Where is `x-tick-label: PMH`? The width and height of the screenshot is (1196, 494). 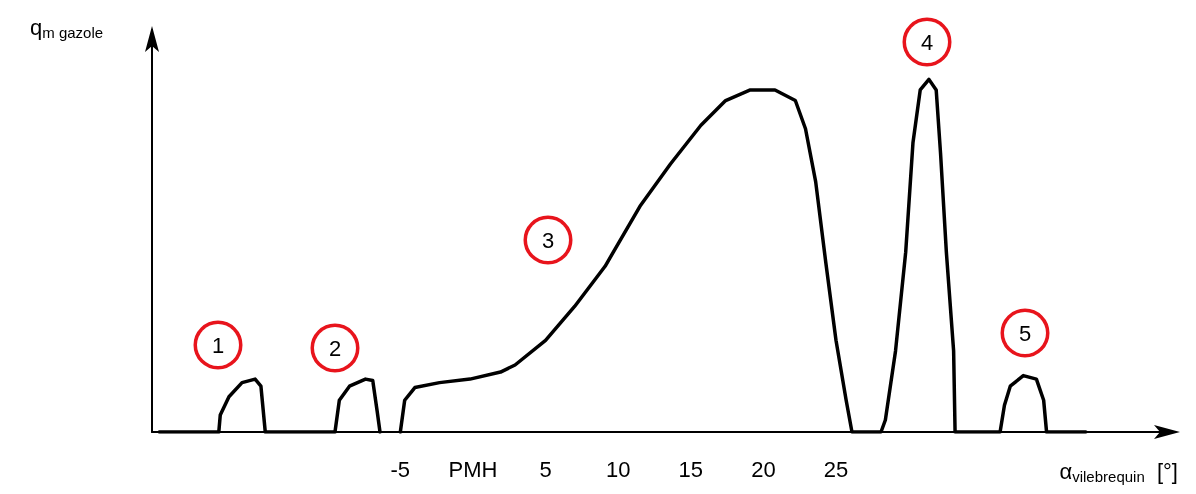
x-tick-label: PMH is located at coordinates (473, 469).